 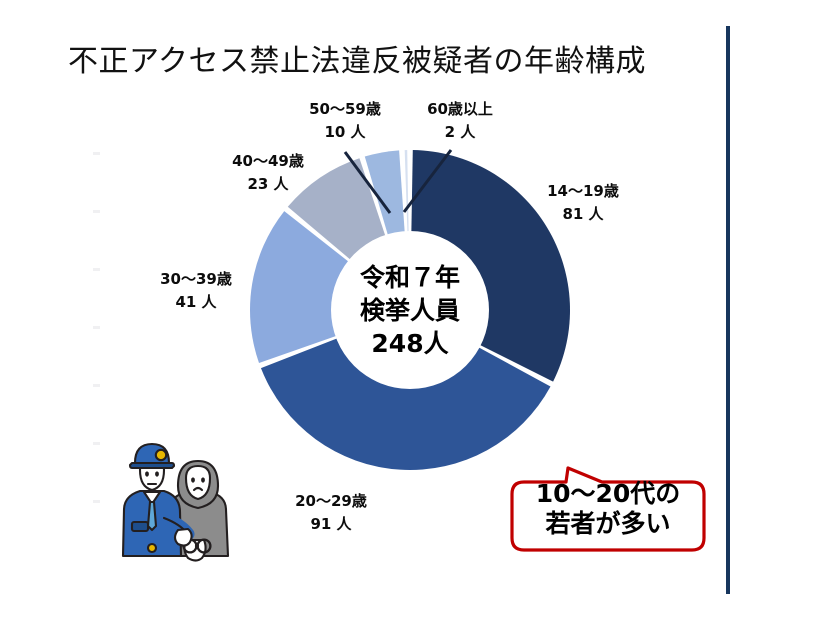 What do you see at coordinates (583, 203) in the screenshot?
I see `slice-label-1419: 14〜19歳 81 人` at bounding box center [583, 203].